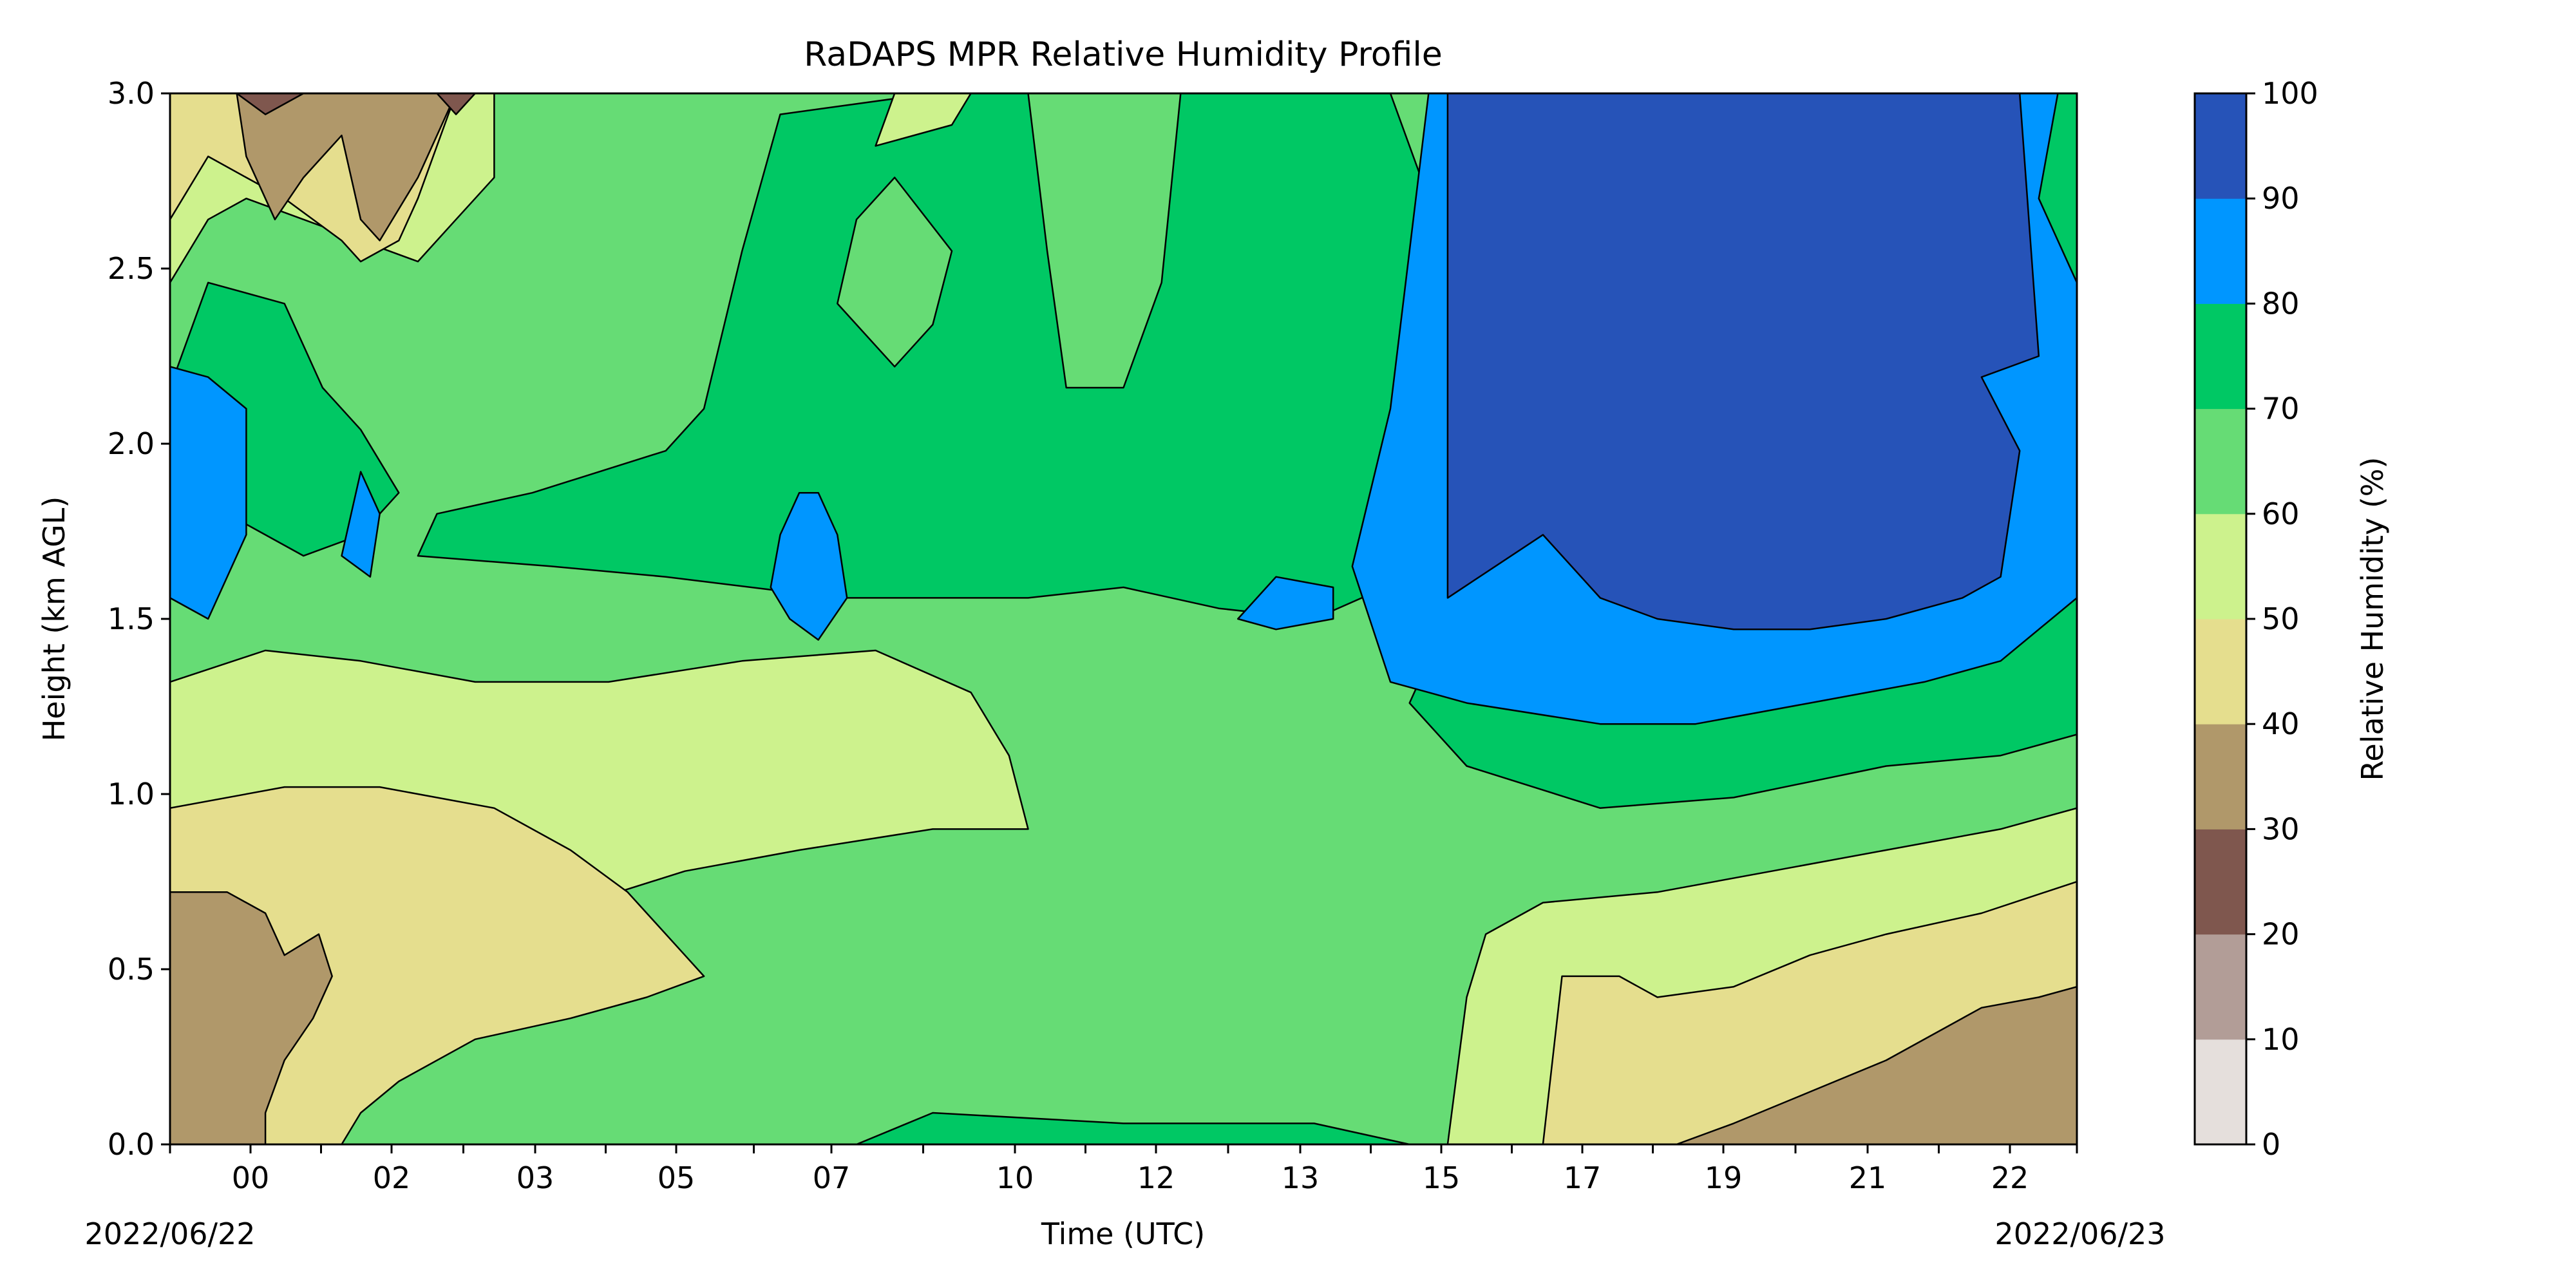  Describe the element at coordinates (2290, 93) in the screenshot. I see `colorbar-tick-label: 100` at that location.